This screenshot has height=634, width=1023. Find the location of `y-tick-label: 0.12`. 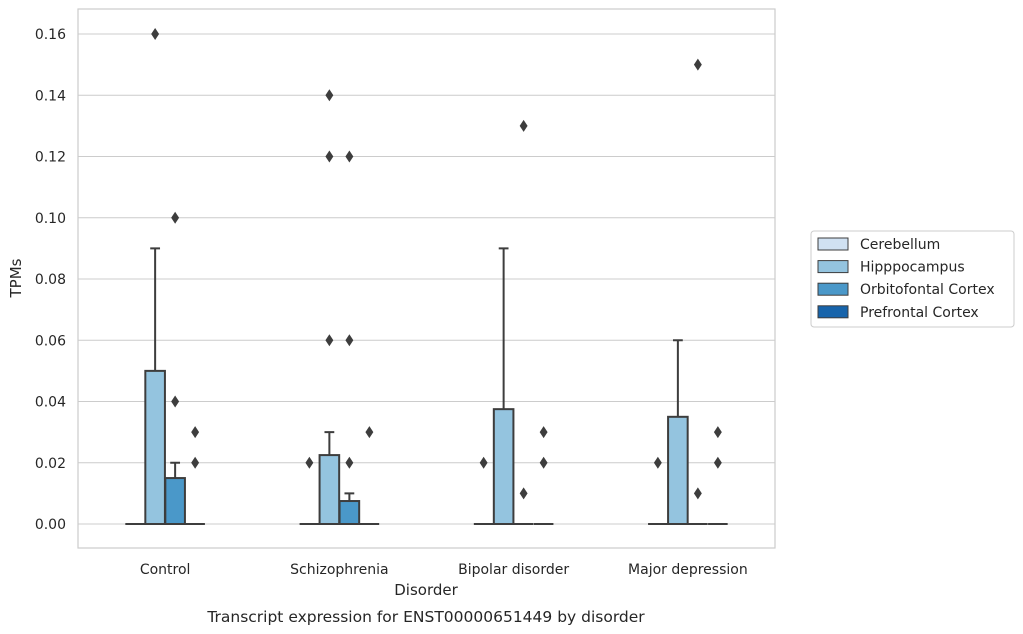

y-tick-label: 0.12 is located at coordinates (50, 158).